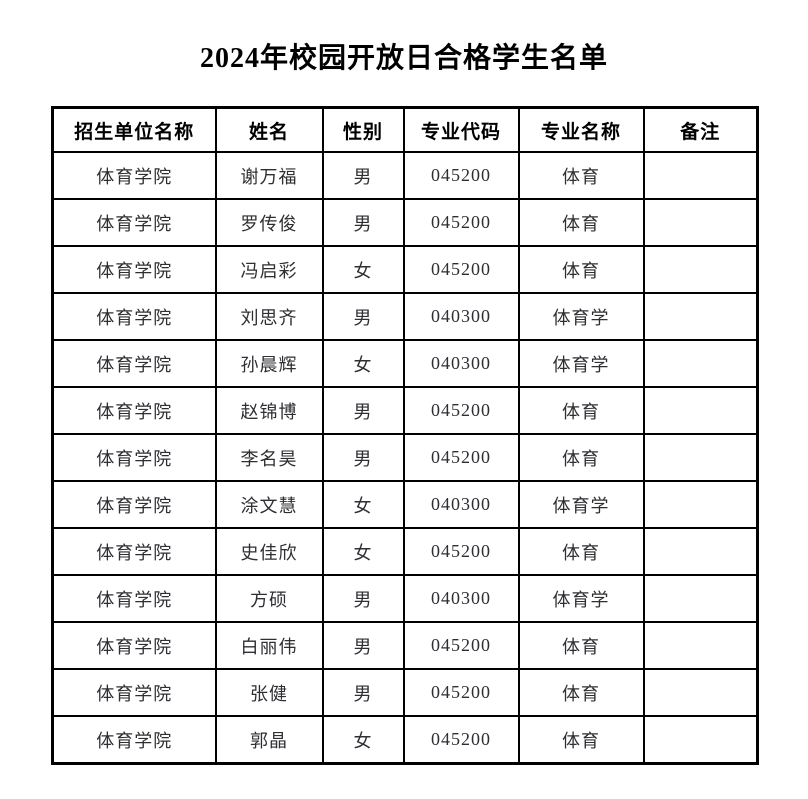  I want to click on header-row: 招生单位名称 姓名 性别 专业代码 专业名称 备注, so click(405, 129).